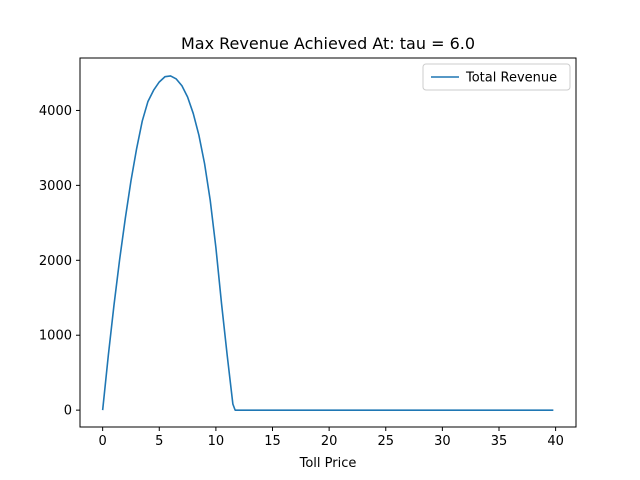  I want to click on legend: Total Revenue, so click(496, 77).